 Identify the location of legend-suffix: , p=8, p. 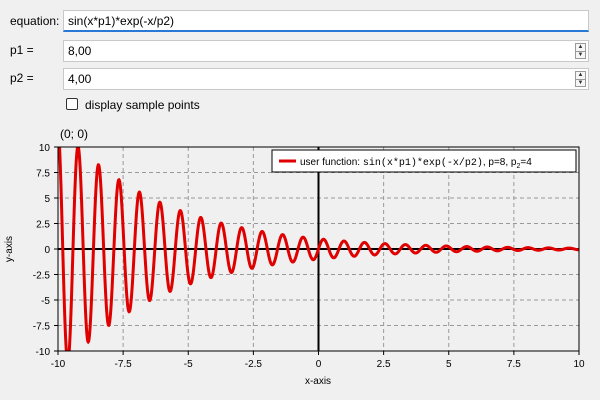
(500, 162).